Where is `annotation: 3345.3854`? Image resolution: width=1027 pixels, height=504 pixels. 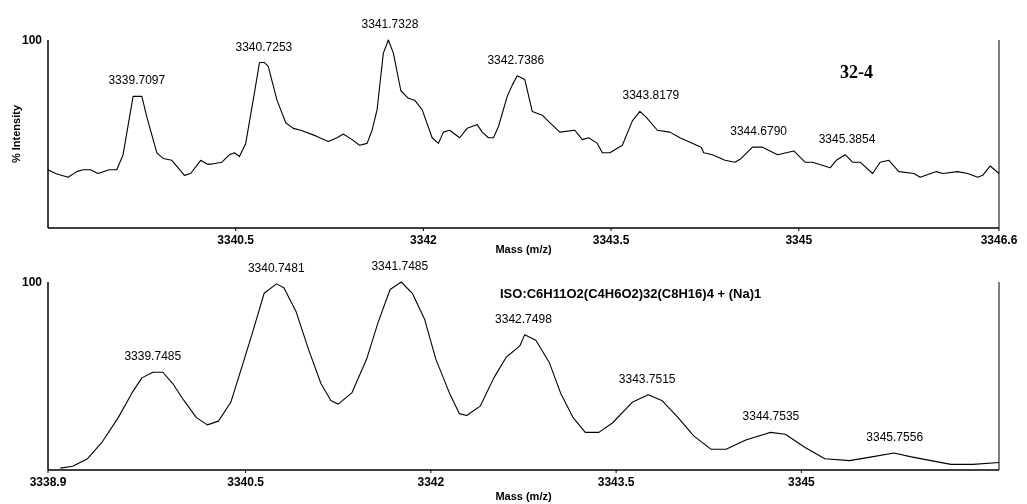 annotation: 3345.3854 is located at coordinates (847, 138).